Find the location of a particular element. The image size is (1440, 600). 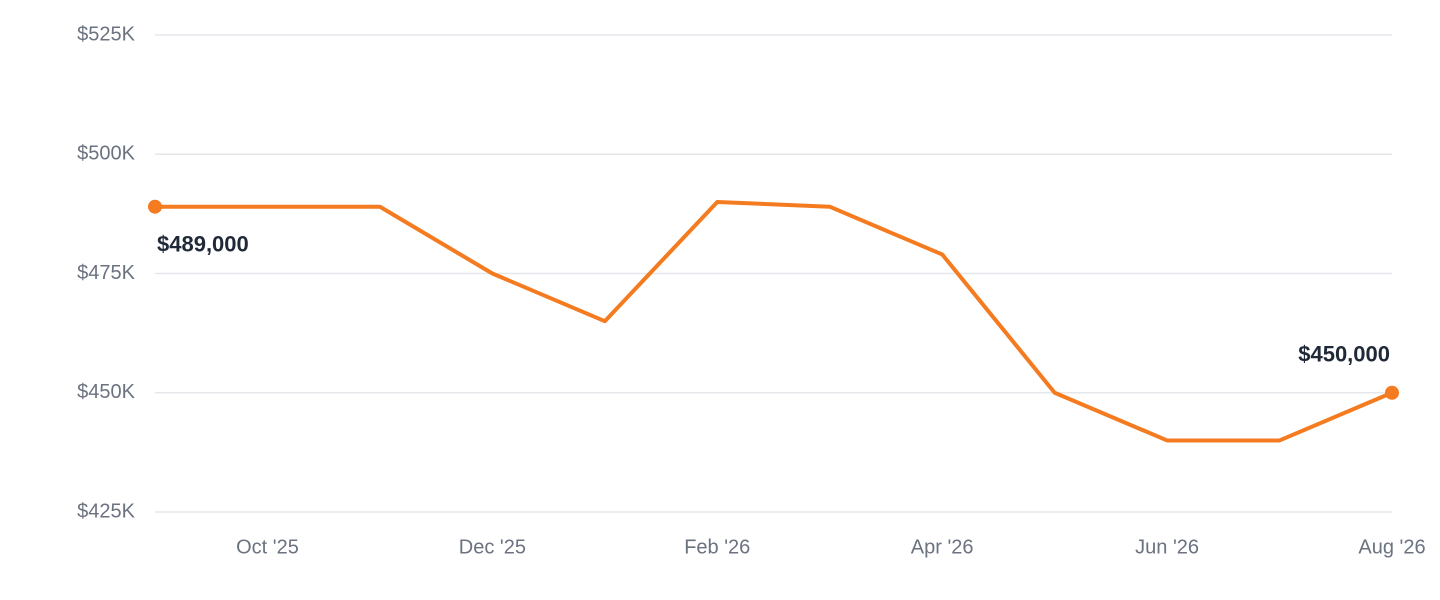

x-tick-label: Dec '25 is located at coordinates (492, 547).